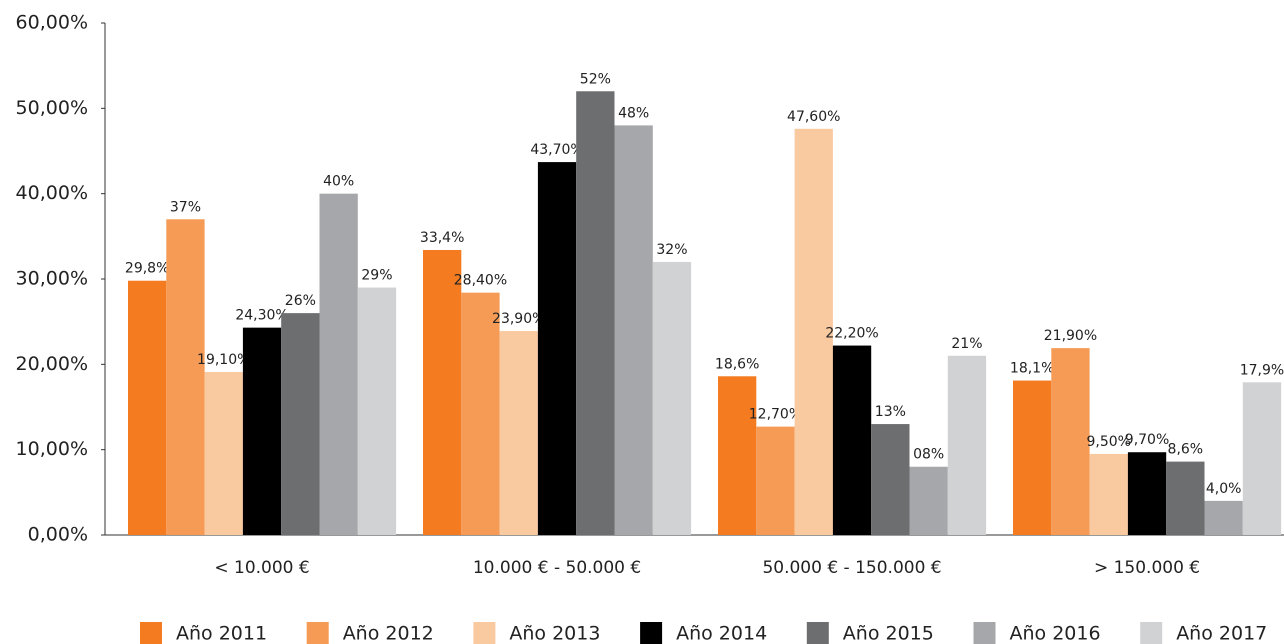  I want to click on value-label: 13%, so click(890, 412).